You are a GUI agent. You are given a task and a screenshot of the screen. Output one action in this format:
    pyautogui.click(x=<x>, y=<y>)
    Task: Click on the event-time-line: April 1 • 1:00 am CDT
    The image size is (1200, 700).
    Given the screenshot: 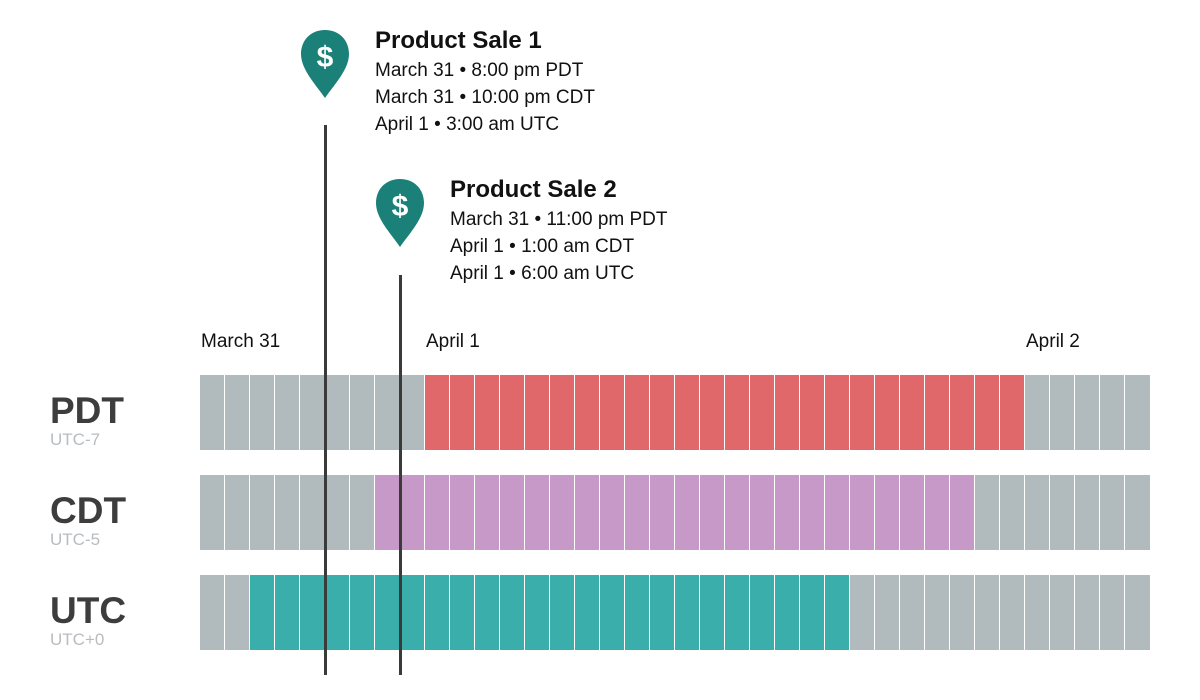 What is the action you would take?
    pyautogui.click(x=542, y=246)
    